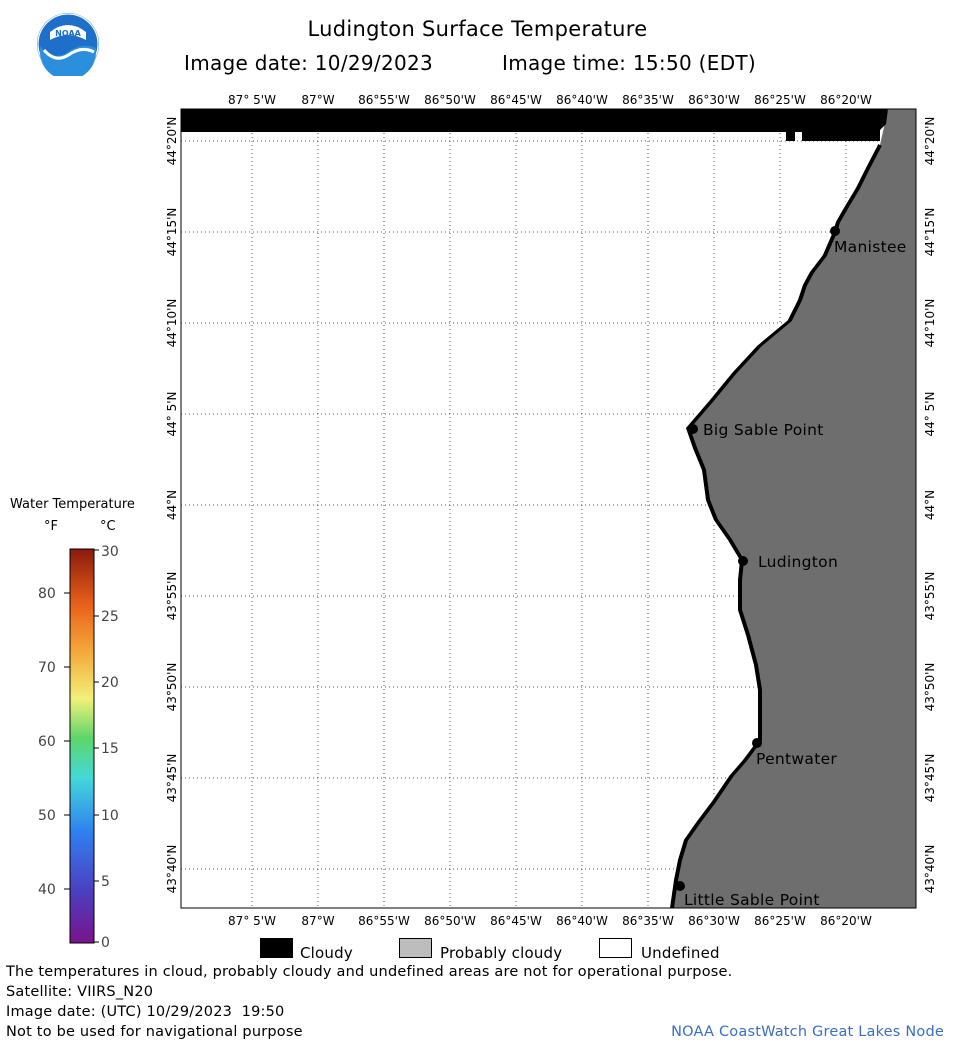 This screenshot has height=1049, width=955. What do you see at coordinates (252, 921) in the screenshot?
I see `lon-label-bottom: 87° 5'W` at bounding box center [252, 921].